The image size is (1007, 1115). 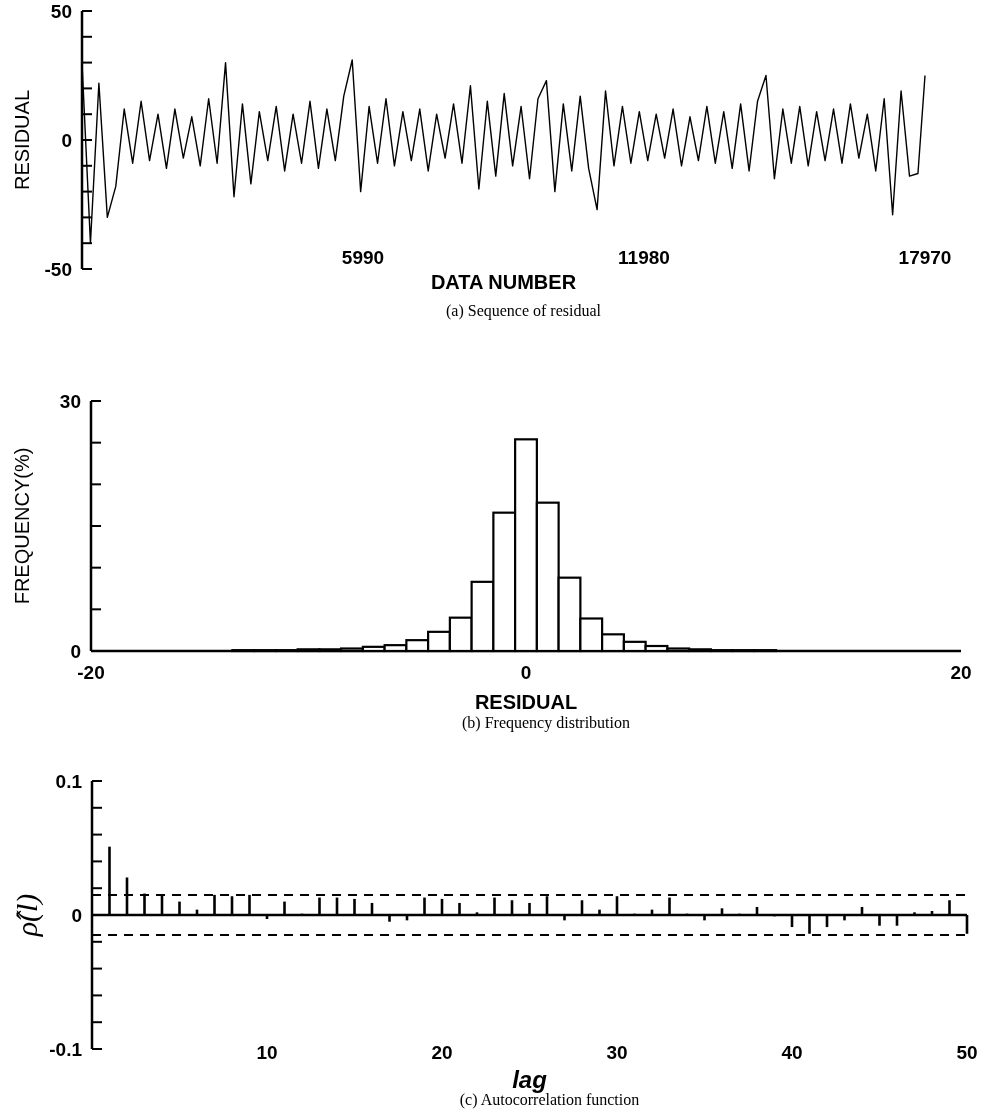 I want to click on x-tick-label: 11980, so click(x=644, y=257).